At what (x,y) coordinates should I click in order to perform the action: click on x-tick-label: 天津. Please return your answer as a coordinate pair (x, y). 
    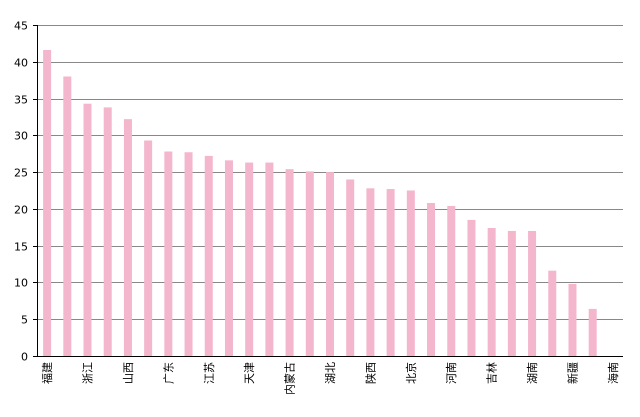
    Looking at the image, I should click on (249, 373).